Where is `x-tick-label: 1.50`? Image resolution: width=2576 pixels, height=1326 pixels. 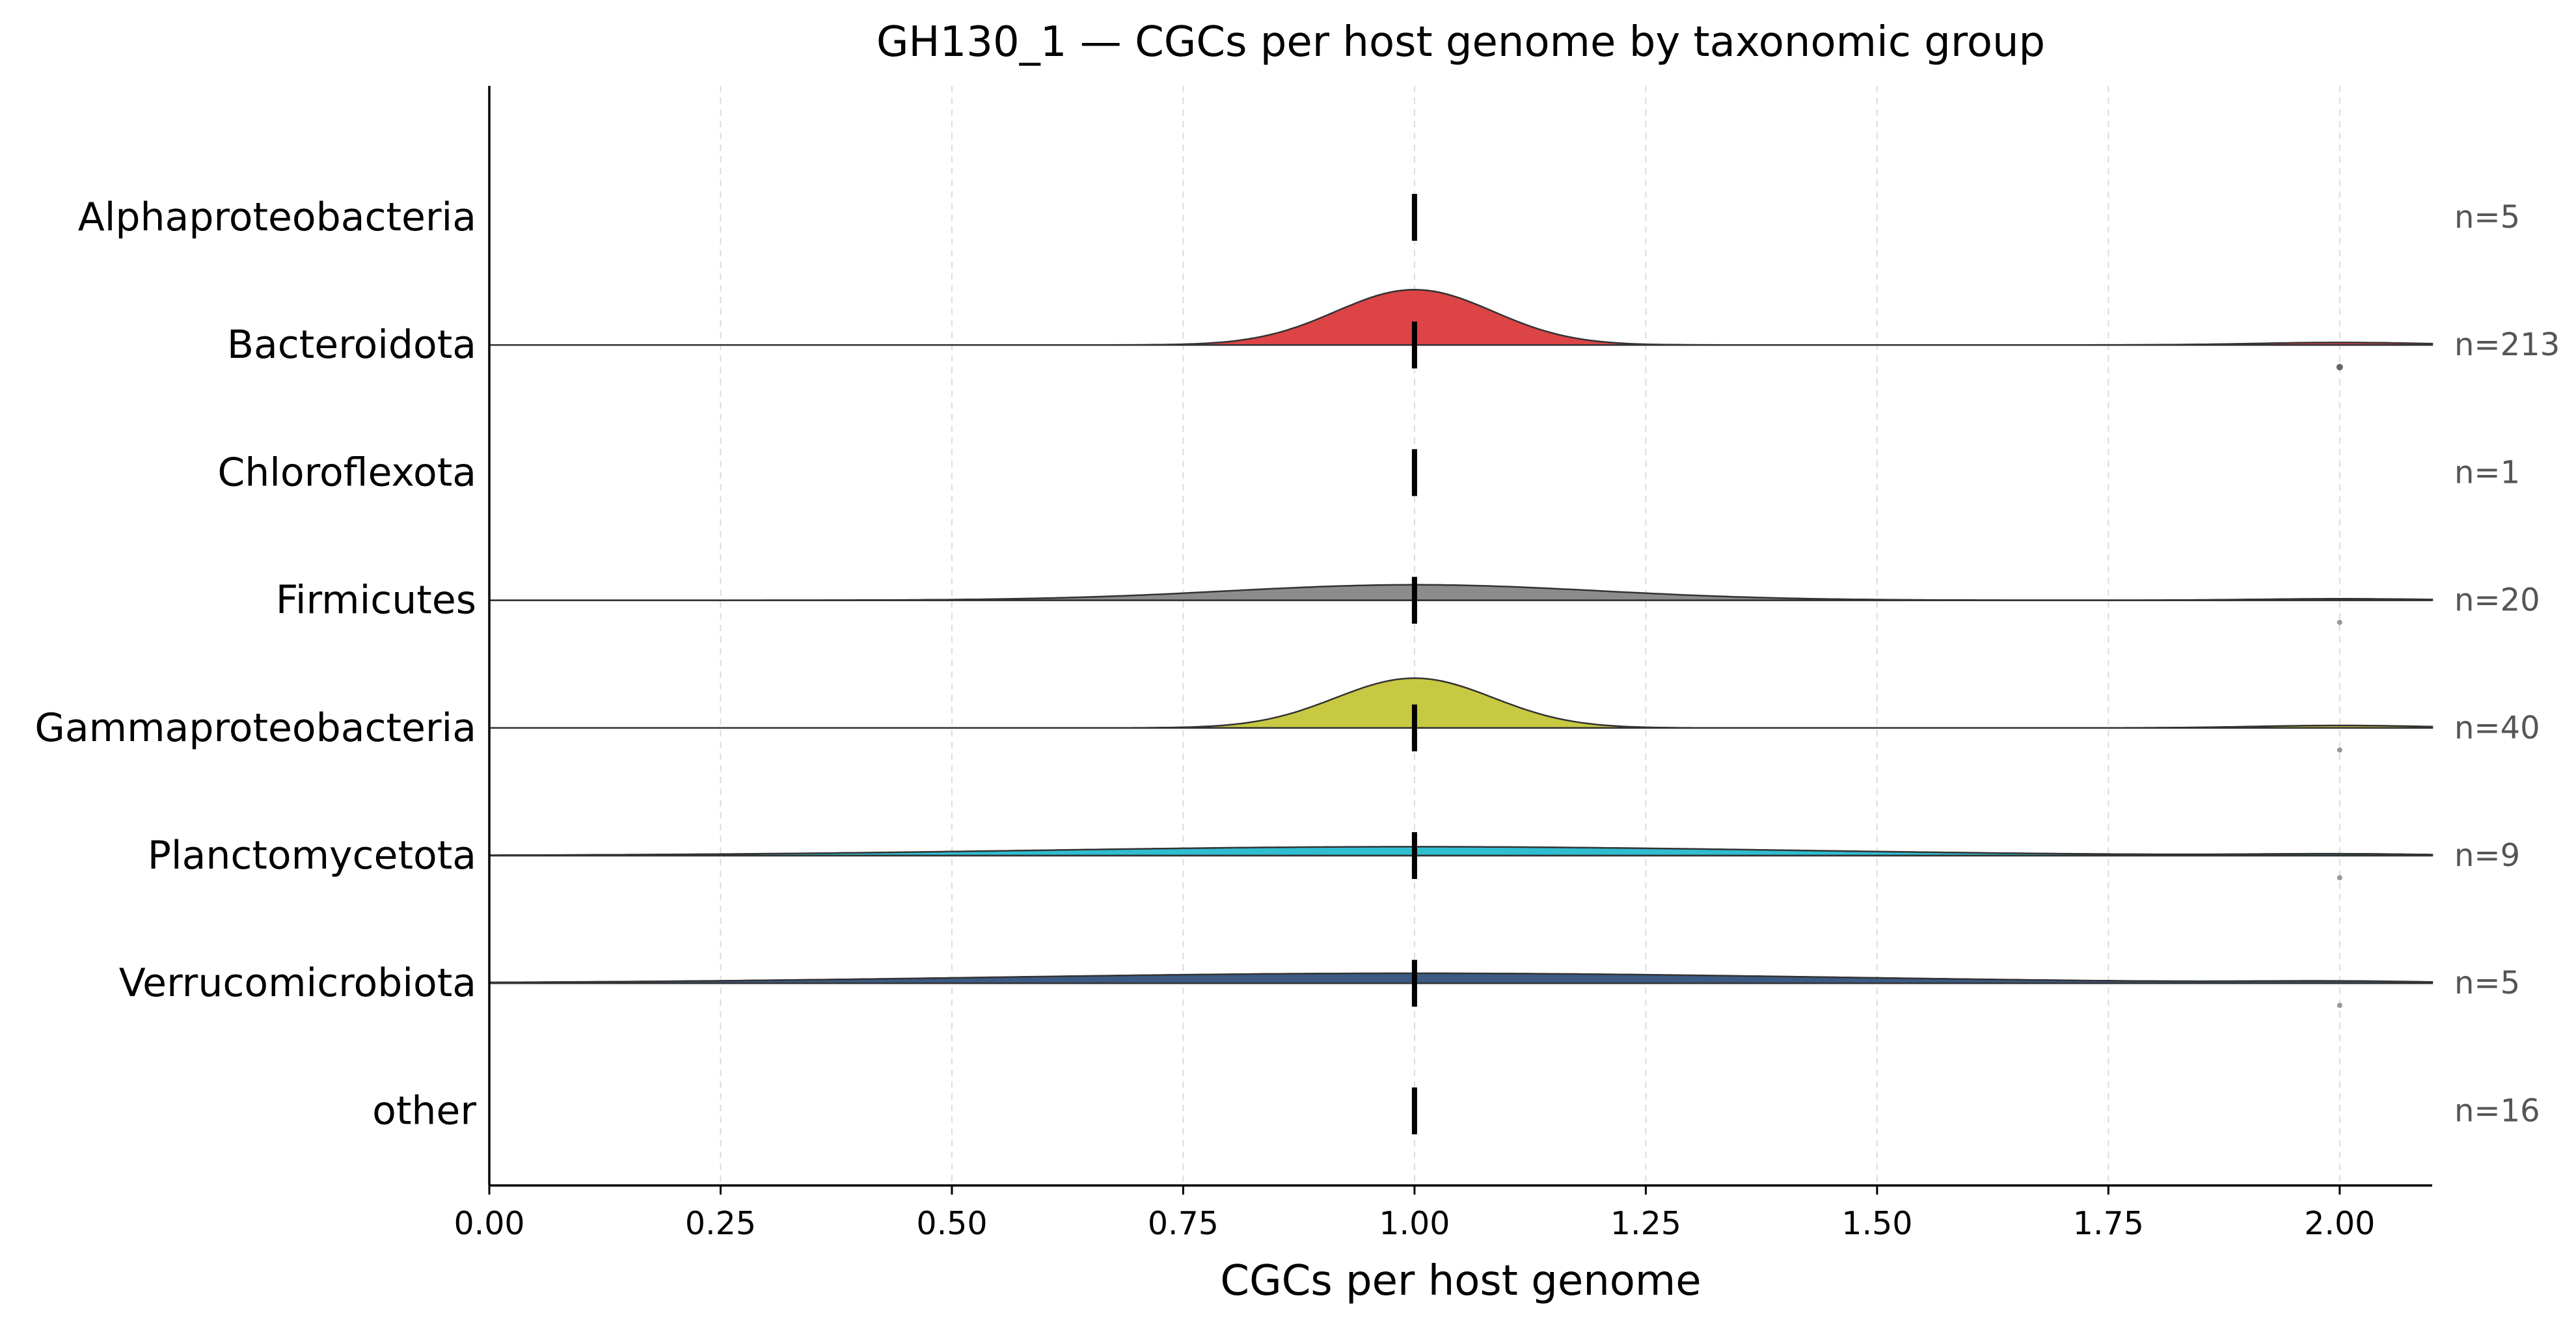 x-tick-label: 1.50 is located at coordinates (1876, 1224).